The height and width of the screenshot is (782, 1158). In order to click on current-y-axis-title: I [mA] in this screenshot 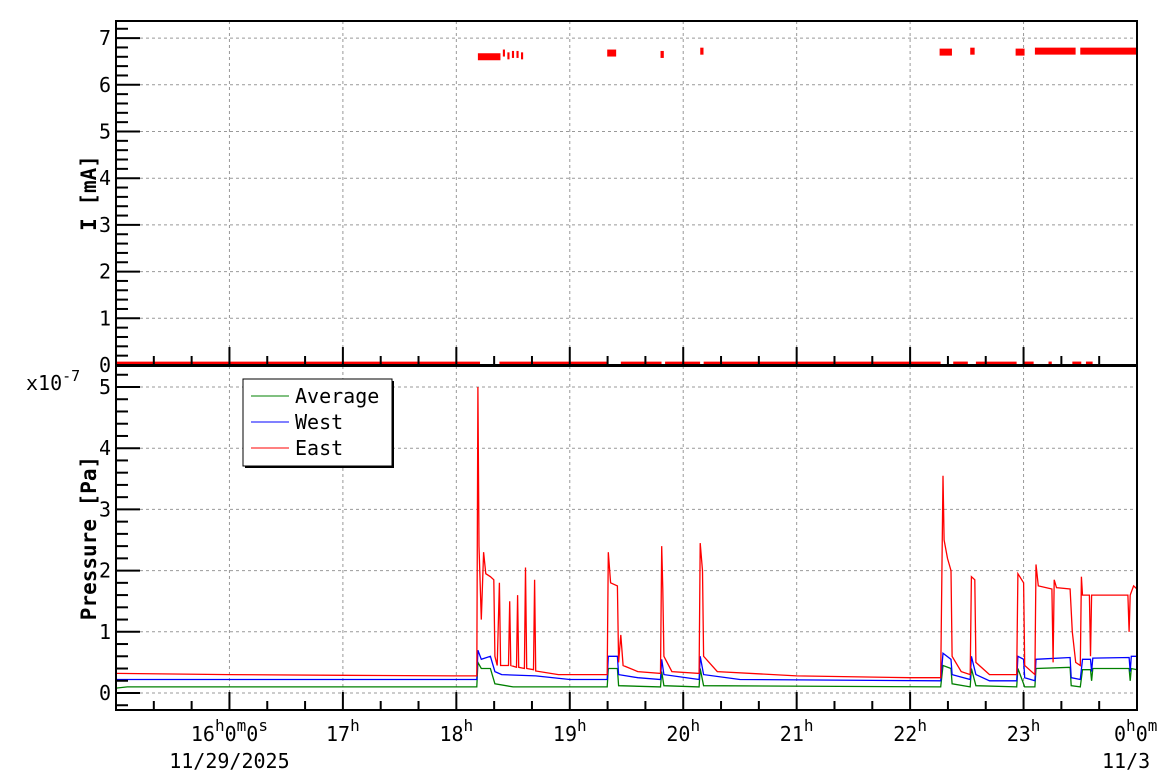, I will do `click(89, 193)`.